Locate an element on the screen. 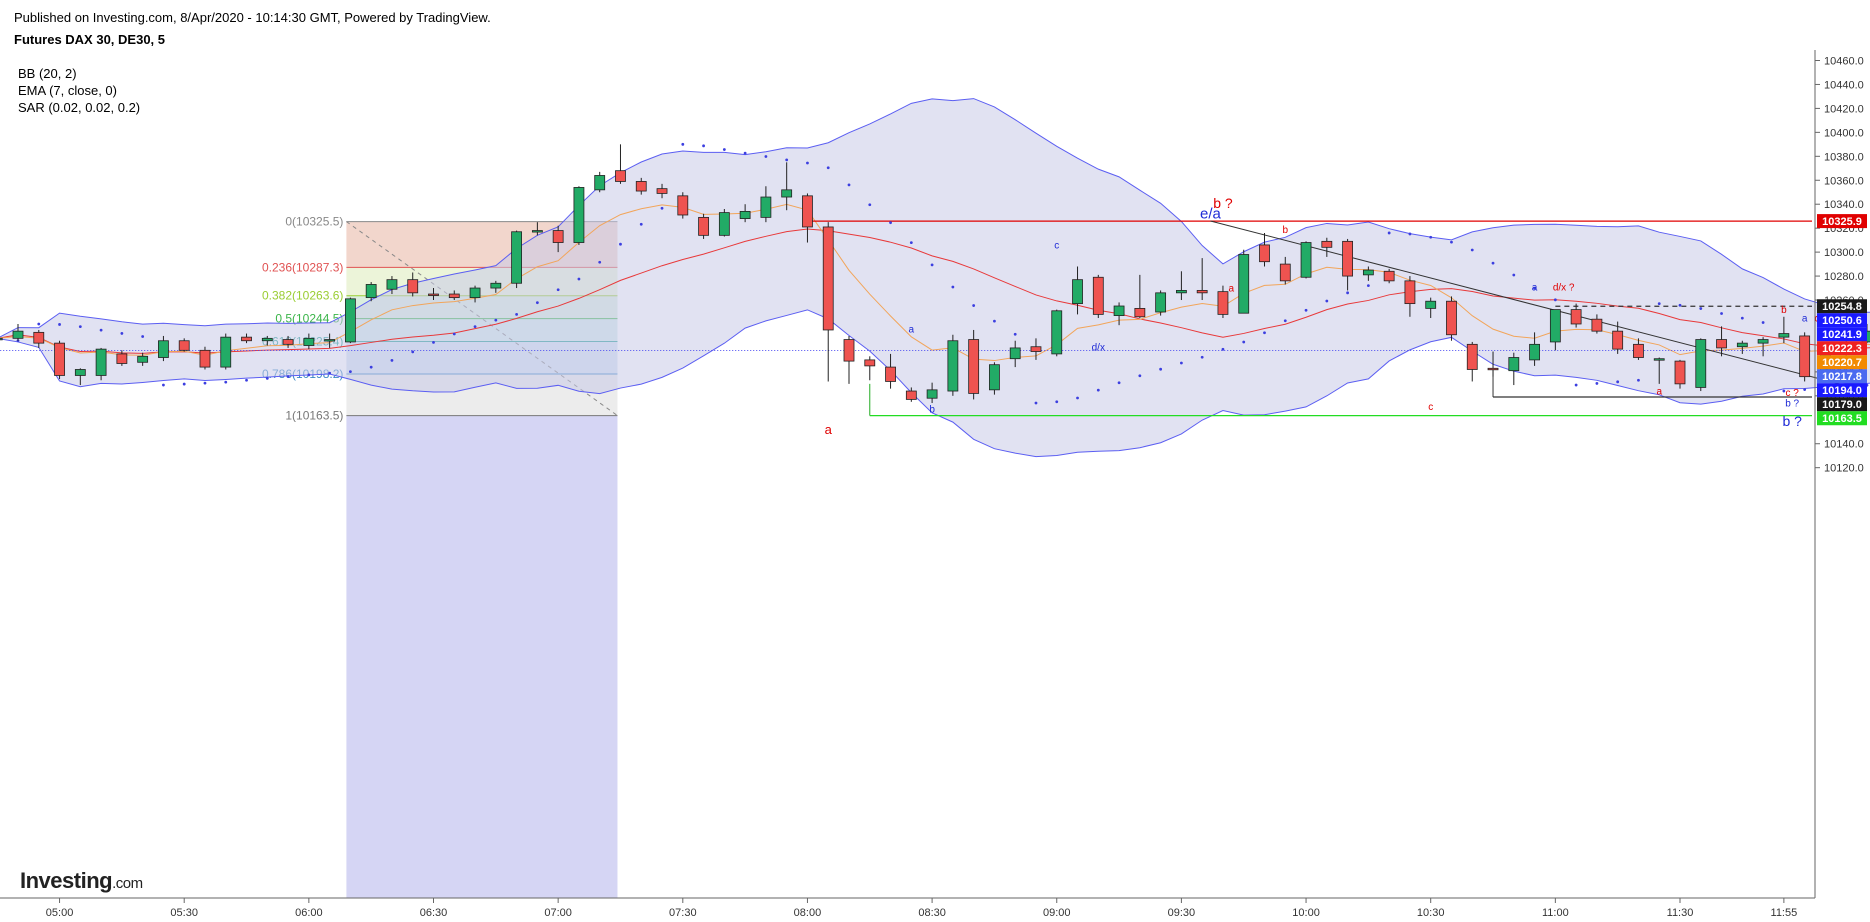 This screenshot has height=922, width=1870. price-label: 10163.5 is located at coordinates (1842, 419).